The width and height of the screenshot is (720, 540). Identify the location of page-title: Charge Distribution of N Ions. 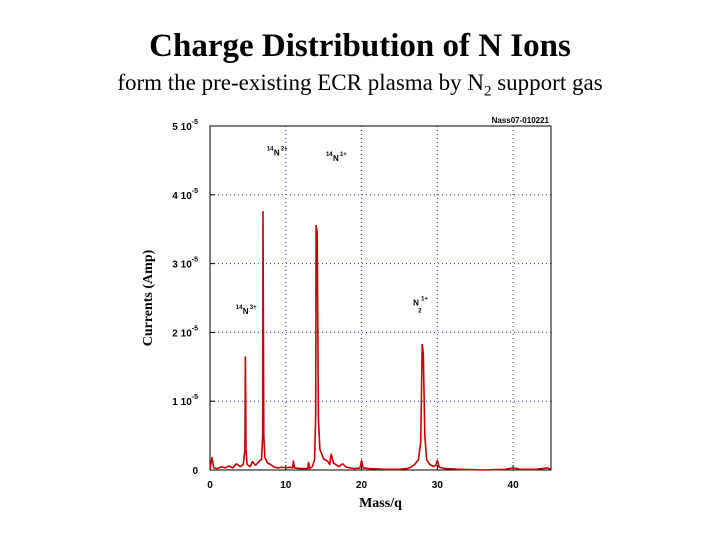
(360, 46).